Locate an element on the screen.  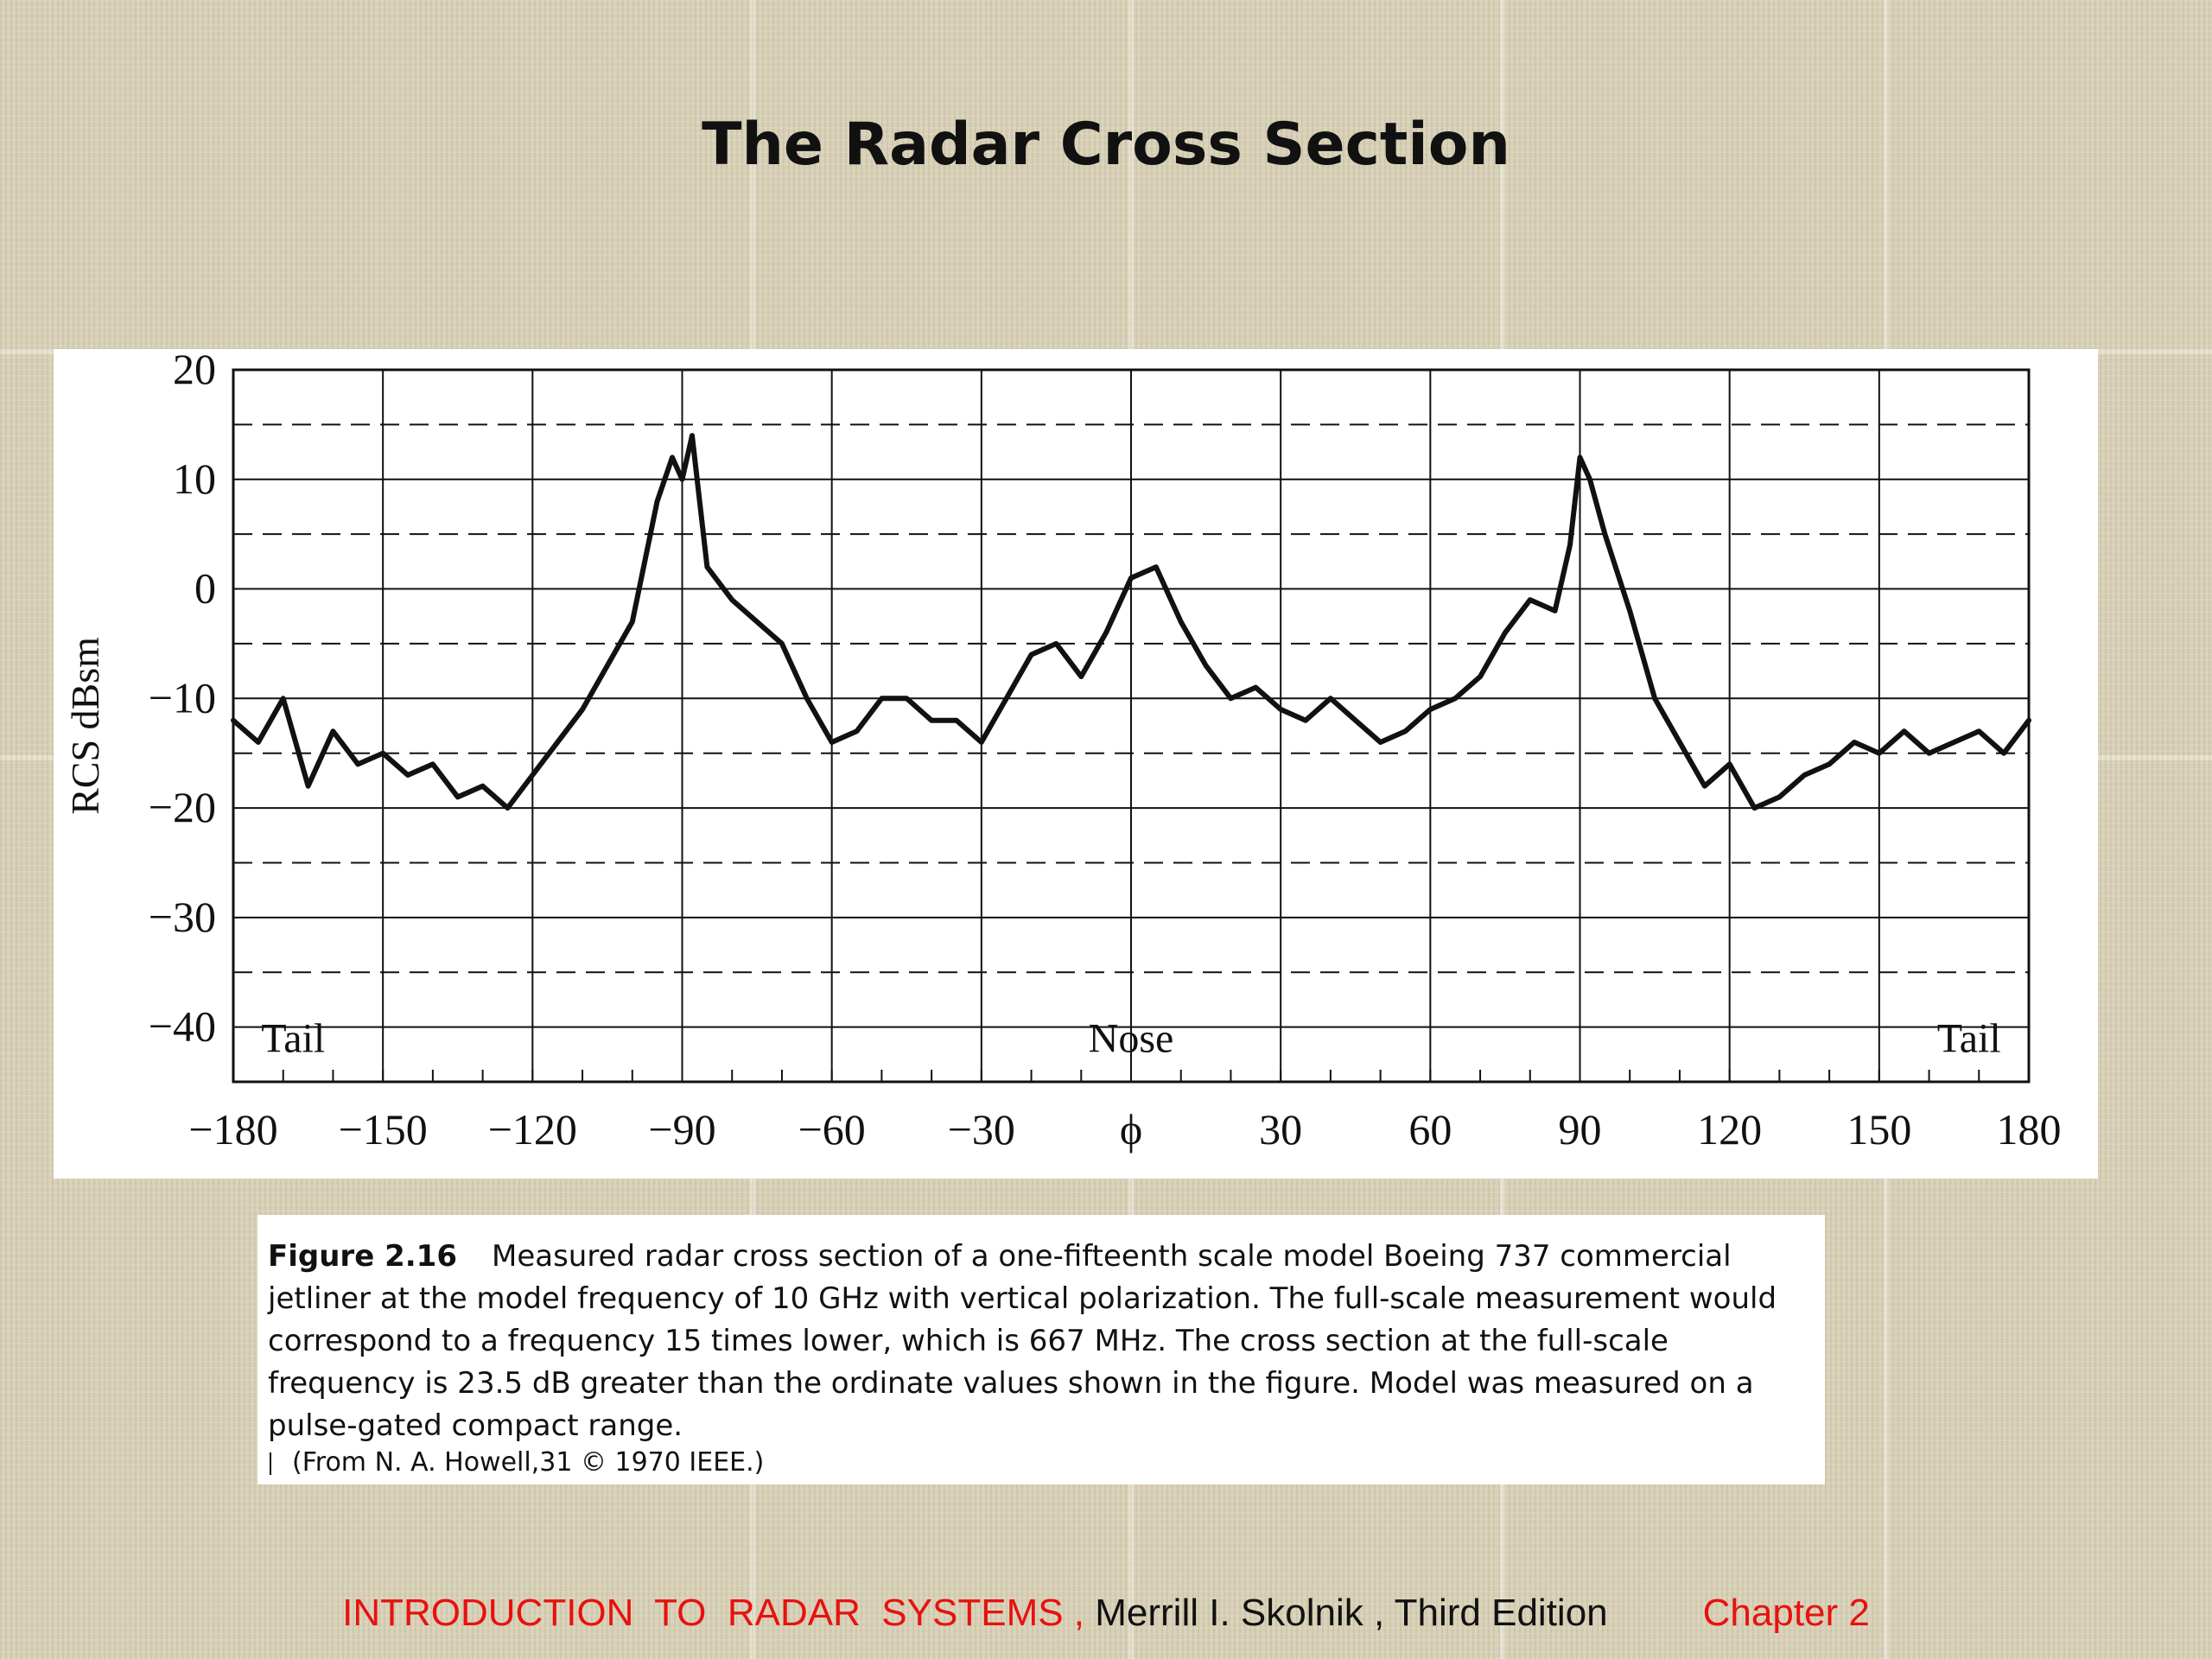
slide-title: The Radar Cross Section is located at coordinates (1106, 145).